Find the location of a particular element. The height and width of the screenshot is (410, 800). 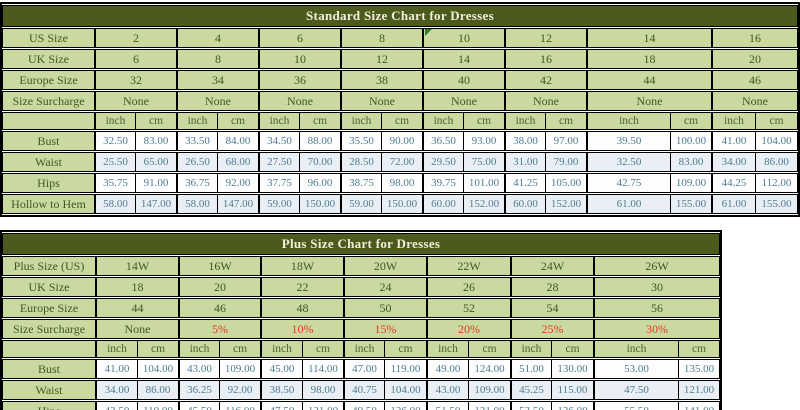

size-value: 52 is located at coordinates (469, 307).